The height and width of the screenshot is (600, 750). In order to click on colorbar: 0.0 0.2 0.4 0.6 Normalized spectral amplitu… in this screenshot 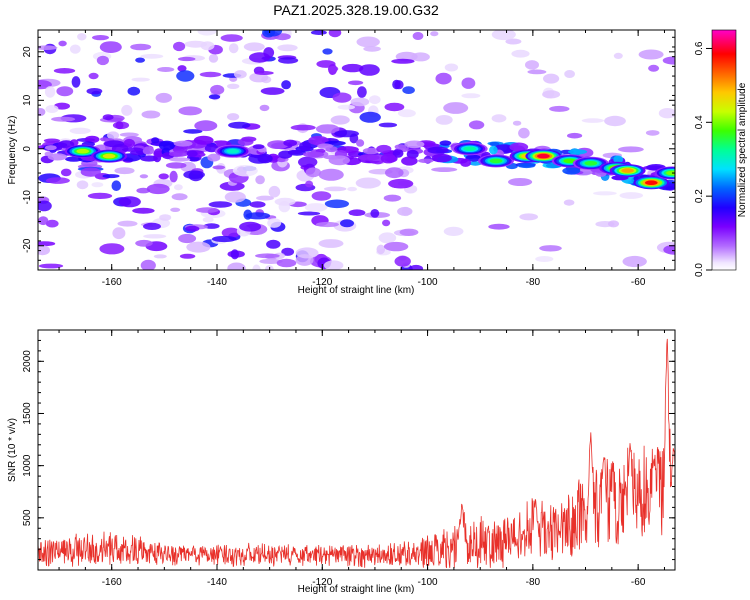, I will do `click(721, 153)`.